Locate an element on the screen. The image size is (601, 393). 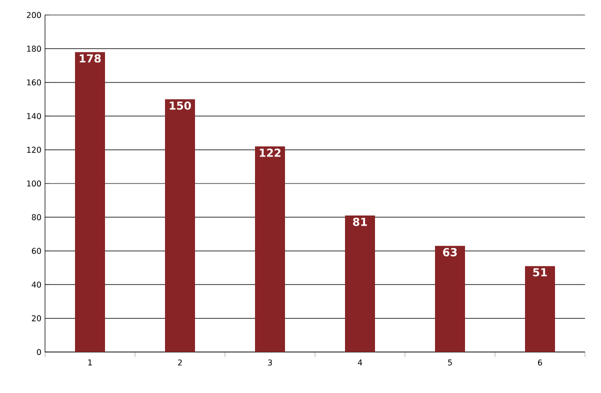
data-label: 81 is located at coordinates (360, 222).